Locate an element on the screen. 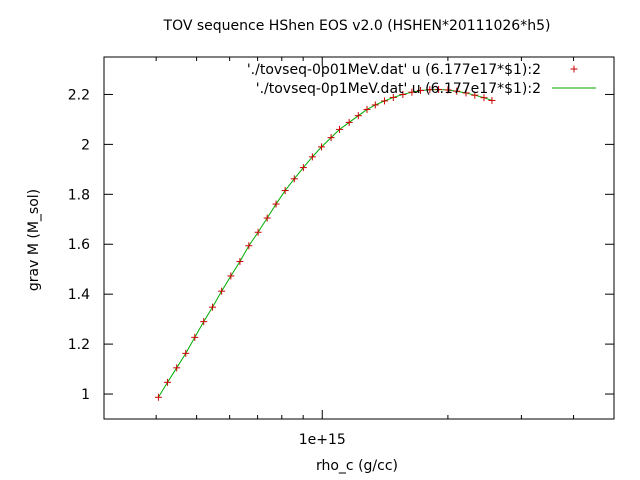 The width and height of the screenshot is (640, 480). y-tick-label: 1.4 is located at coordinates (79, 295).